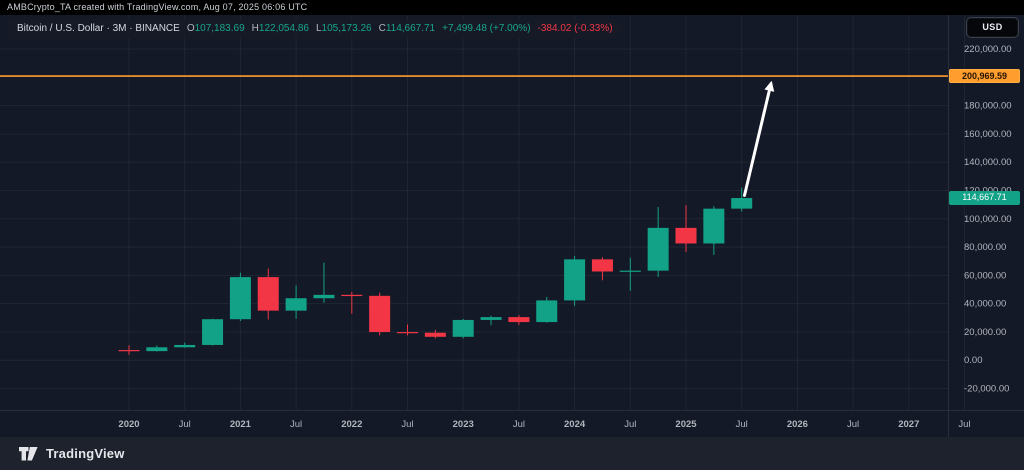  What do you see at coordinates (984, 76) in the screenshot?
I see `level-price-label: 200,969.59` at bounding box center [984, 76].